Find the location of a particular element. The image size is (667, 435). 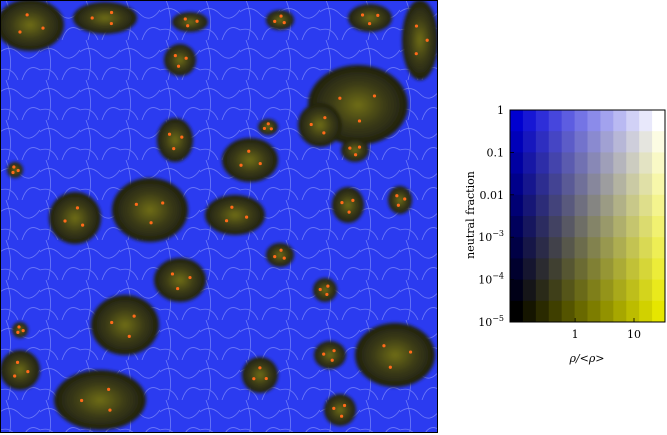

colorbar-ytick-label: 10⁻⁴ is located at coordinates (491, 279).